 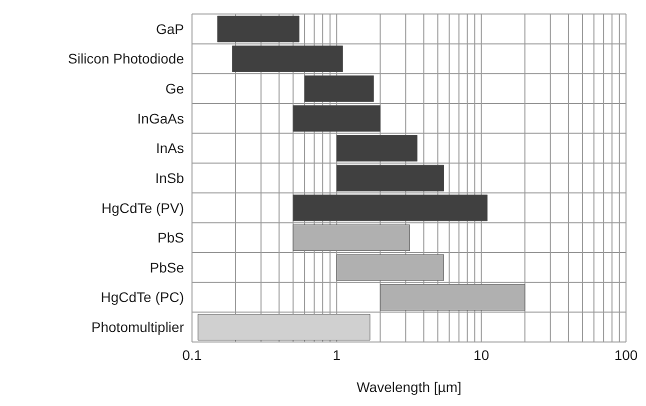 What do you see at coordinates (174, 88) in the screenshot?
I see `y-tick-label: Ge` at bounding box center [174, 88].